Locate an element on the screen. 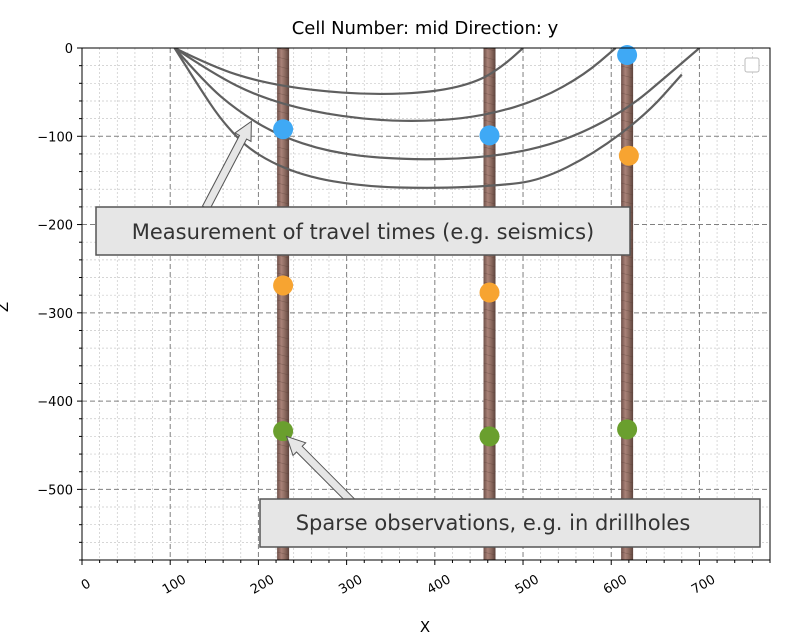 This screenshot has height=643, width=796. annotation-text-drillholes: Sparse observations, e.g. in drillholes is located at coordinates (493, 523).